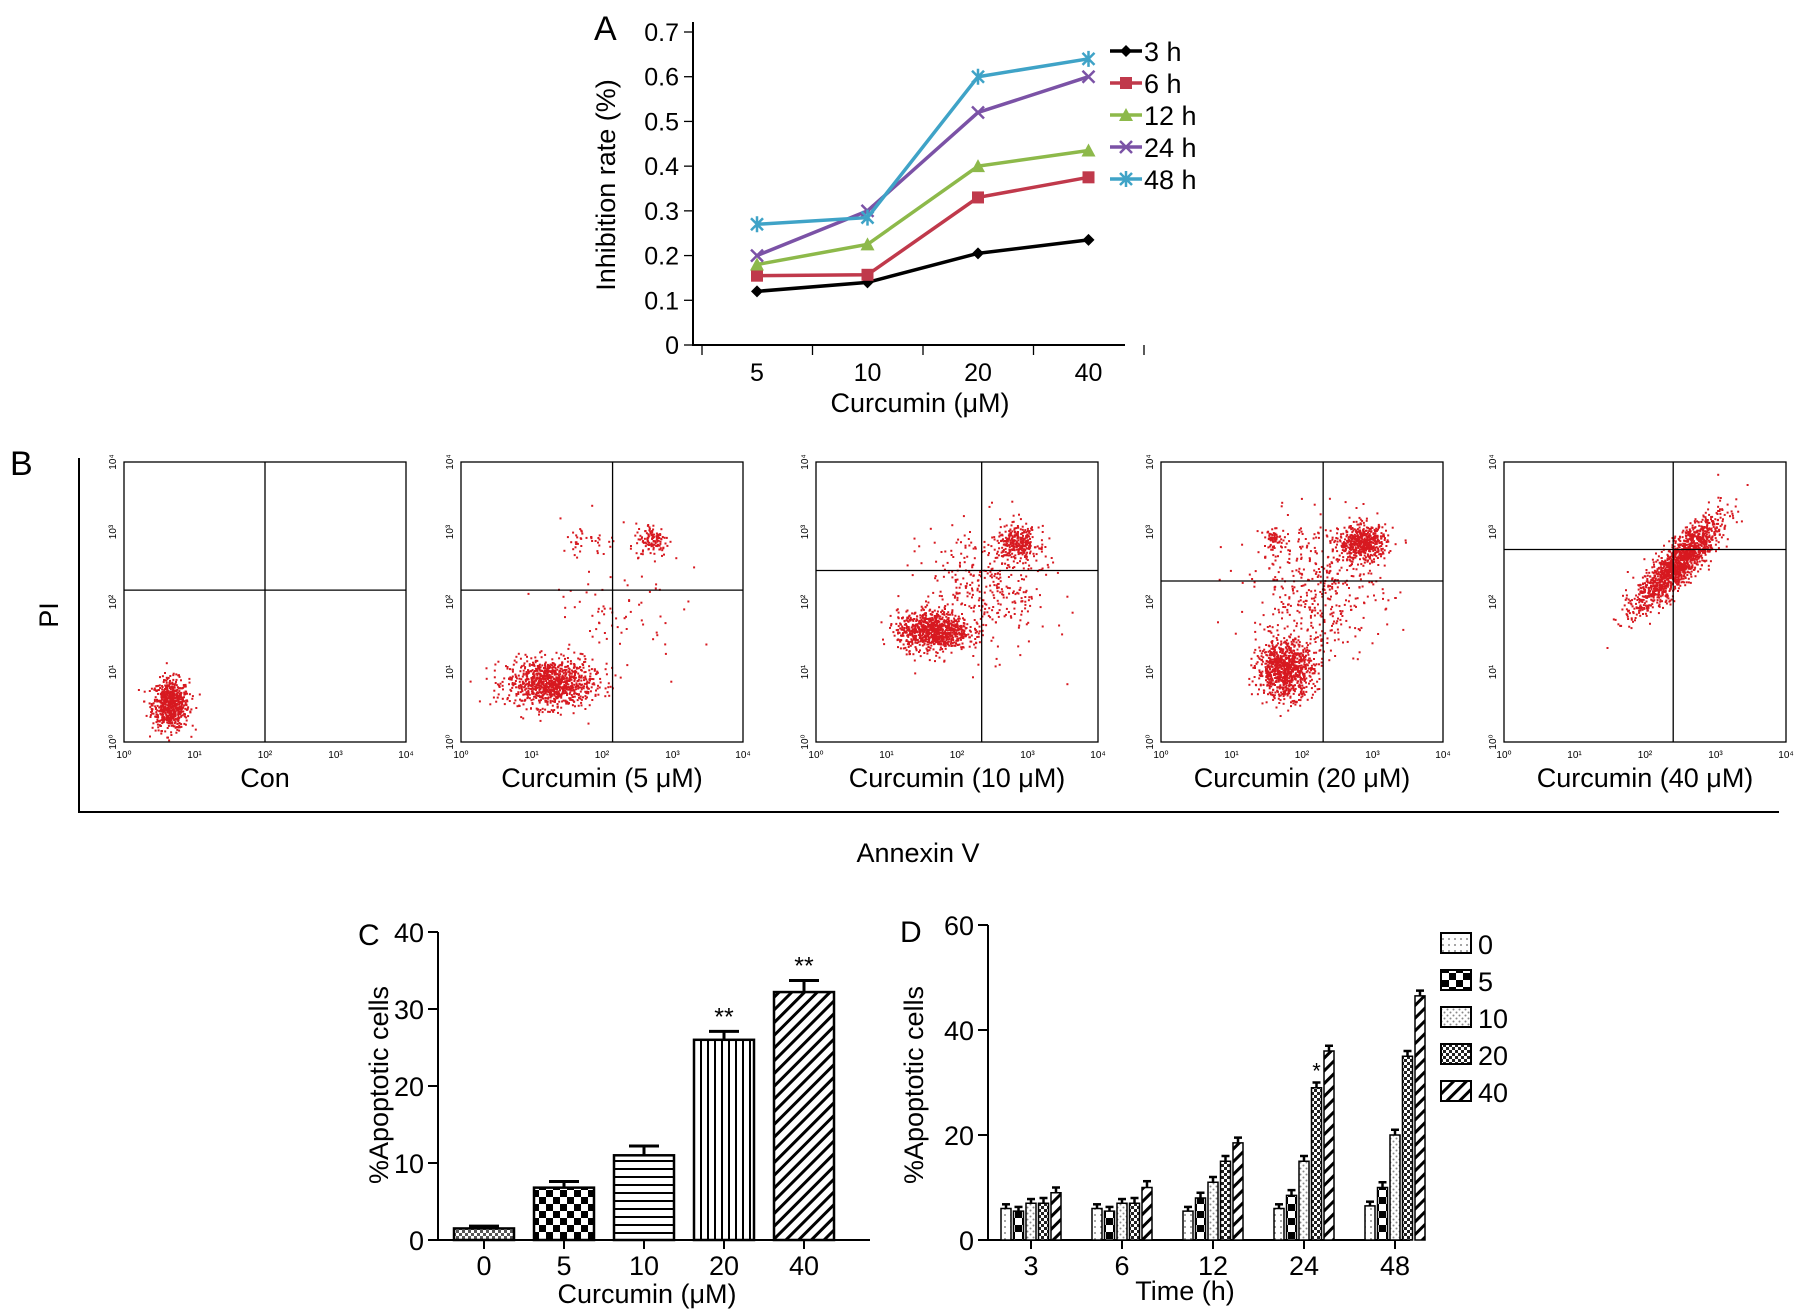  I want to click on a-marker-square, so click(1126, 83).